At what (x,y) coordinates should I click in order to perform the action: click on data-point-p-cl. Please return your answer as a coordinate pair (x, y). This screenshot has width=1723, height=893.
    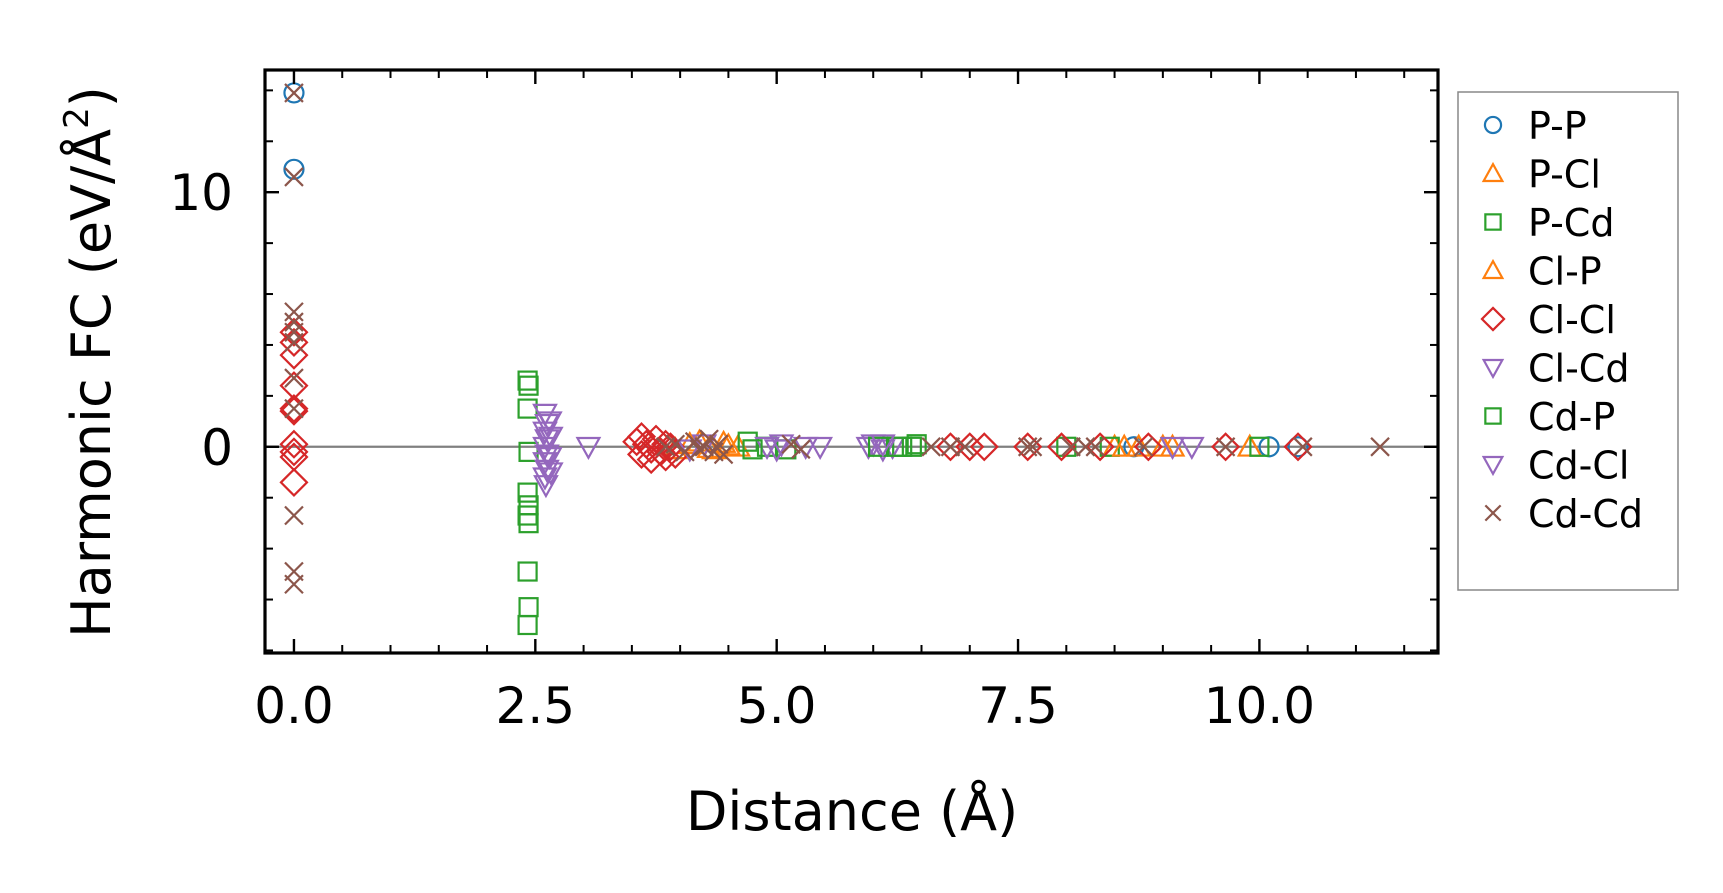
    Looking at the image, I should click on (723, 441).